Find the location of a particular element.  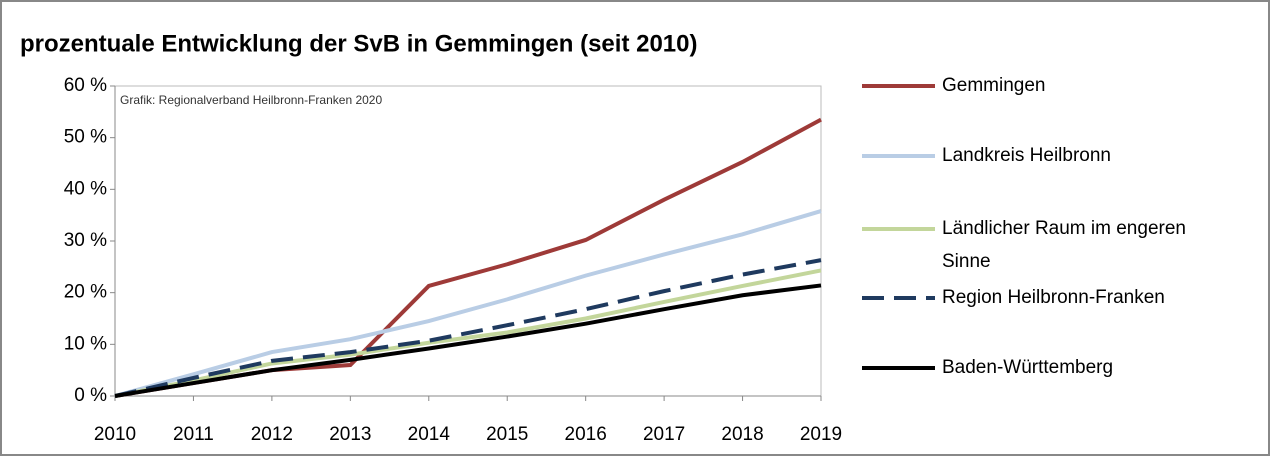

y-tick-label: 50 % is located at coordinates (85, 137).